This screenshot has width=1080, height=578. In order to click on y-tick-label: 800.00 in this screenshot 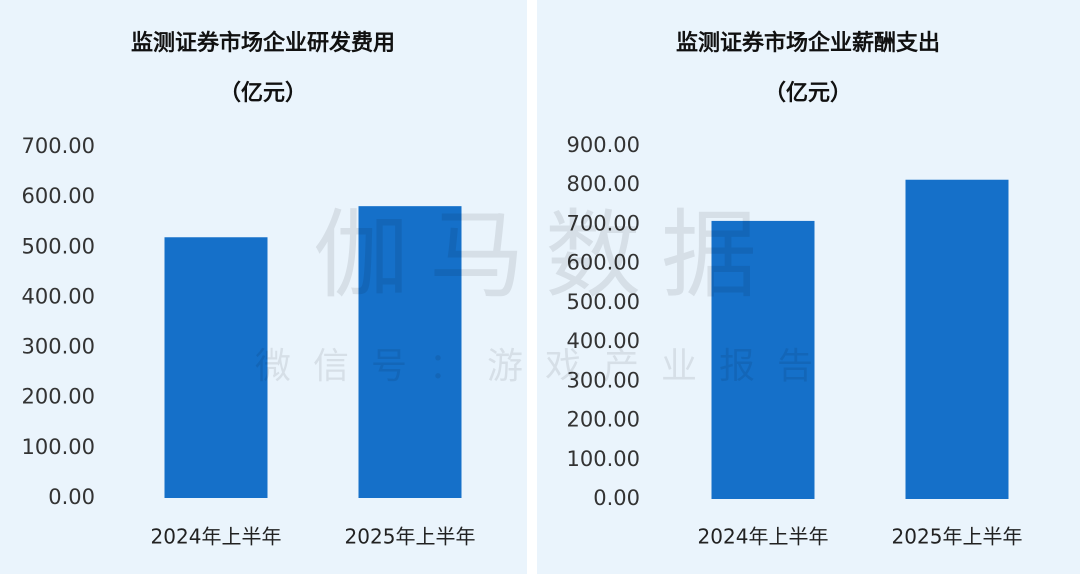, I will do `click(603, 184)`.